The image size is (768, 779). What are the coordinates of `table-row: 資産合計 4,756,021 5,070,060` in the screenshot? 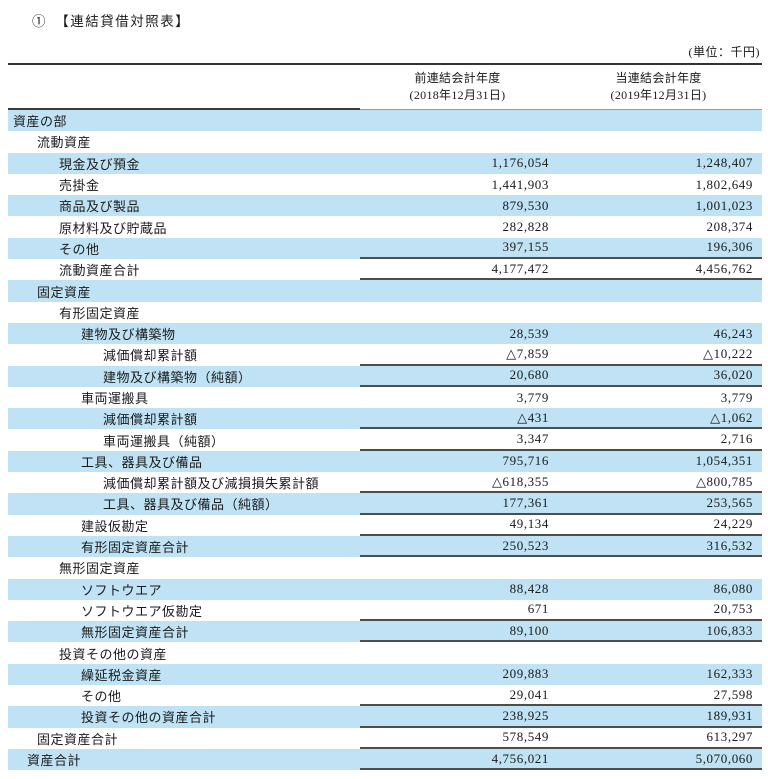 It's located at (385, 759).